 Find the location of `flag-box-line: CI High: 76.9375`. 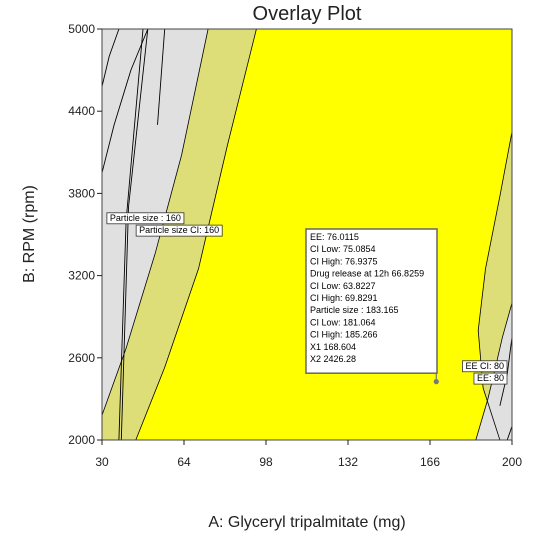

flag-box-line: CI High: 76.9375 is located at coordinates (344, 261).